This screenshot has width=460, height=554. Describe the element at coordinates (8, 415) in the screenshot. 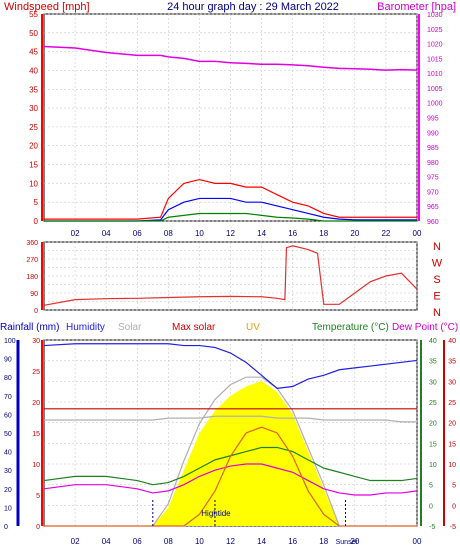

I see `humidity-tick-label: 60` at that location.